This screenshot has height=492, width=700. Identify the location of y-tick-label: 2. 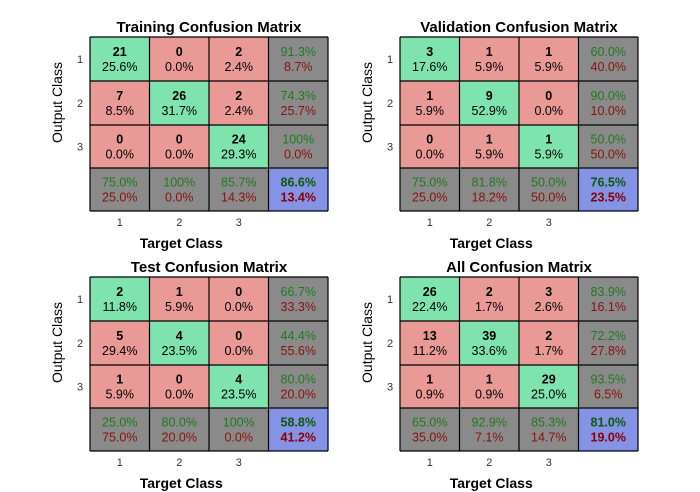
(80, 104).